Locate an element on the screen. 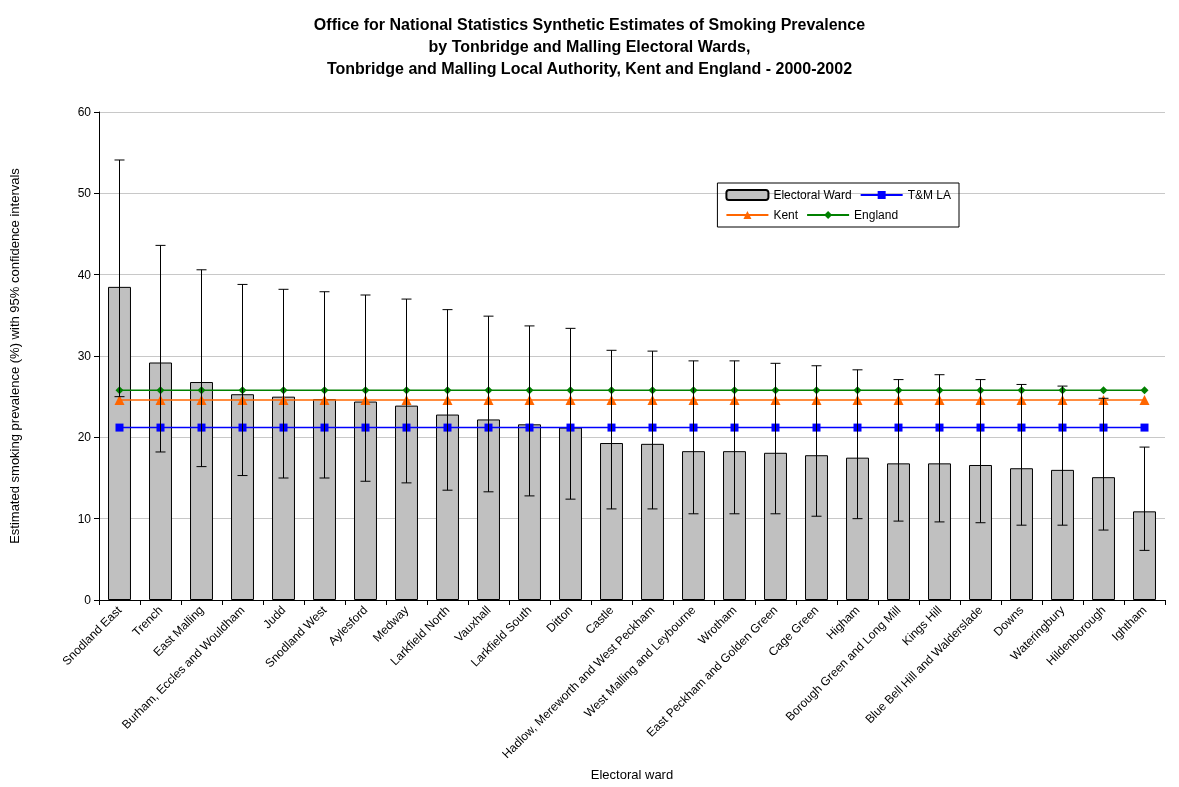 The height and width of the screenshot is (787, 1179). legend-label: Kent is located at coordinates (786, 215).